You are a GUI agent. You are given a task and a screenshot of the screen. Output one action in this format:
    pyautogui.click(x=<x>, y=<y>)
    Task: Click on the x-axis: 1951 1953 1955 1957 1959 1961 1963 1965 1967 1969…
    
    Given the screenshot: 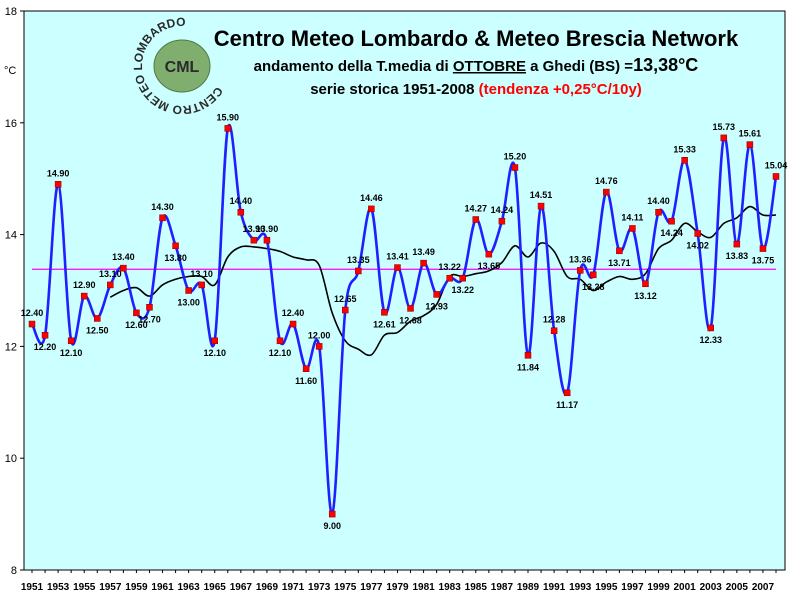 What is the action you would take?
    pyautogui.click(x=399, y=581)
    